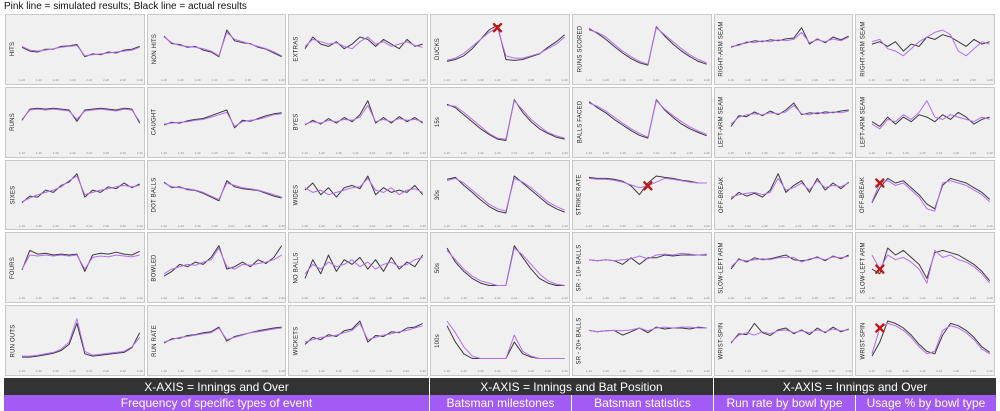 The width and height of the screenshot is (1000, 411). Describe the element at coordinates (880, 182) in the screenshot. I see `red-cross-marker` at that location.